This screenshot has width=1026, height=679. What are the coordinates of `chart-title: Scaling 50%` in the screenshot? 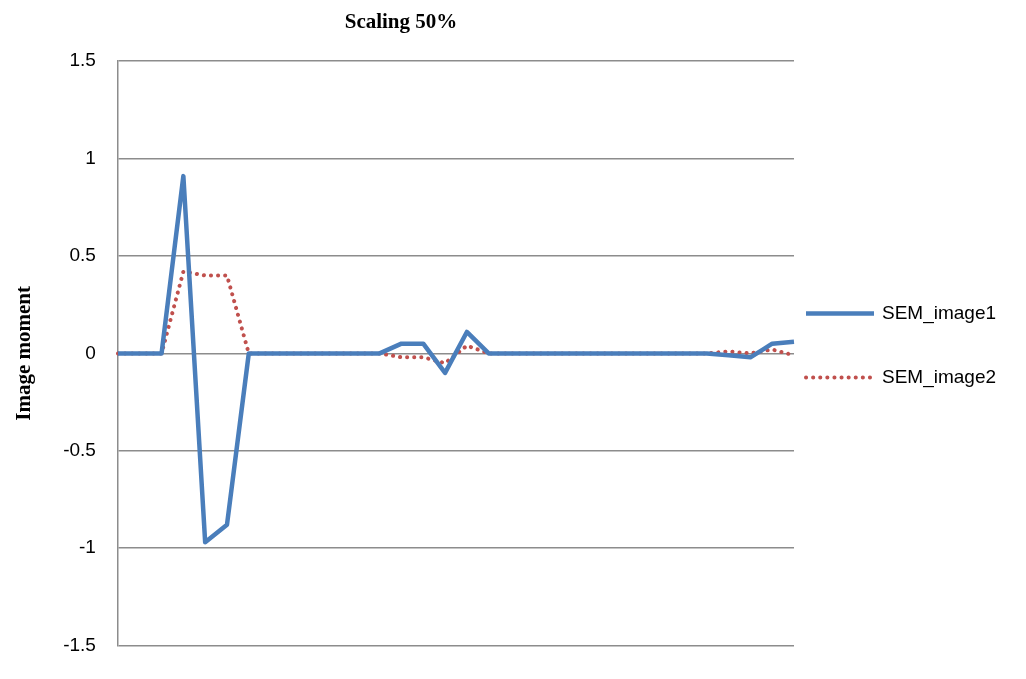 It's located at (401, 21).